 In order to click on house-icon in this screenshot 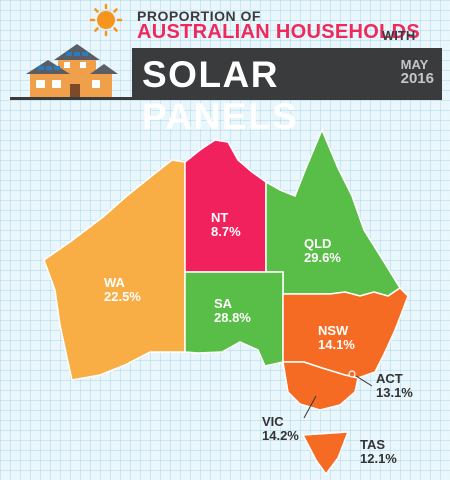, I will do `click(72, 71)`.